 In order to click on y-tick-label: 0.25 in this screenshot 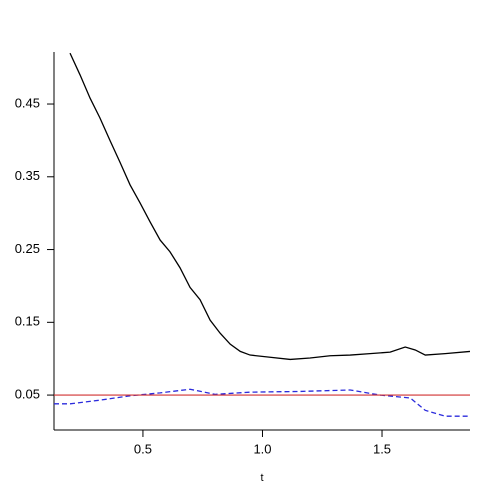, I will do `click(27, 248)`.